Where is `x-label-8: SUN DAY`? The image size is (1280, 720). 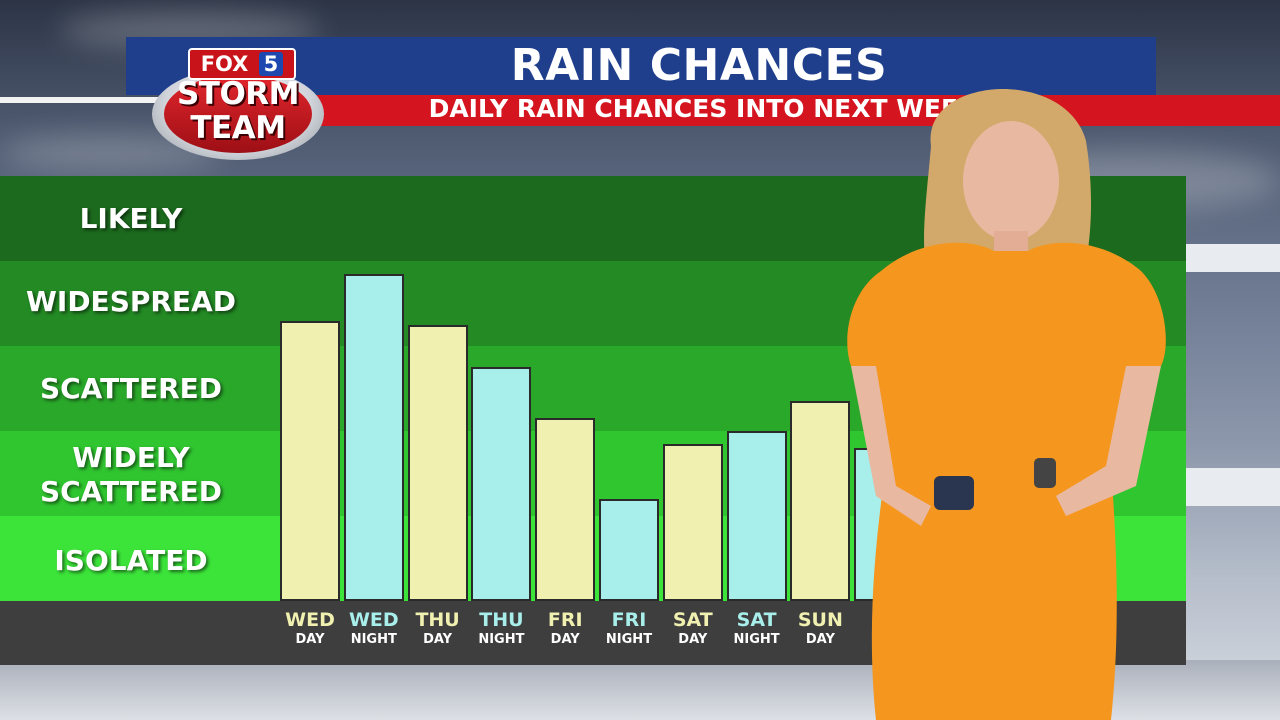
x-label-8: SUN DAY is located at coordinates (820, 630).